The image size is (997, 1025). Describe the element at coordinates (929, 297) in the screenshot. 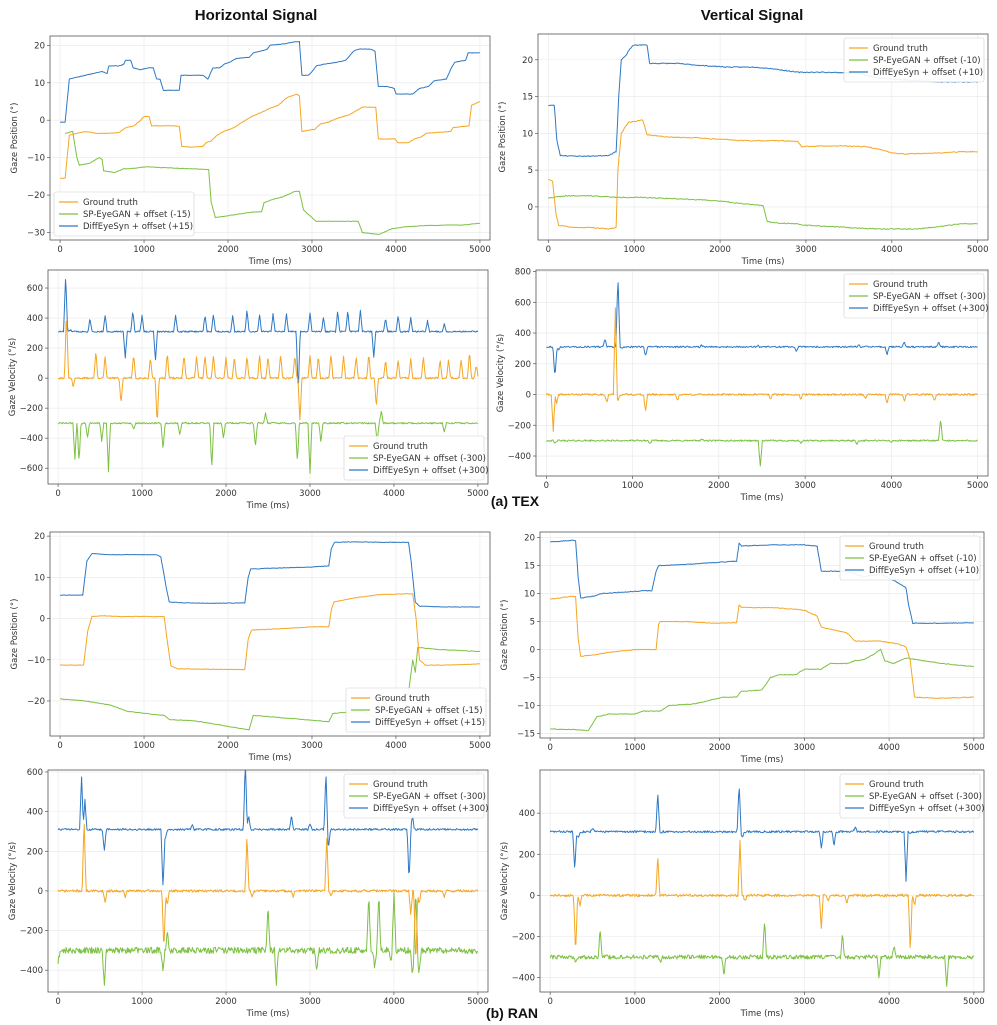

I see `legend-entry-sp: SP-EyeGAN + offset (-300)` at that location.